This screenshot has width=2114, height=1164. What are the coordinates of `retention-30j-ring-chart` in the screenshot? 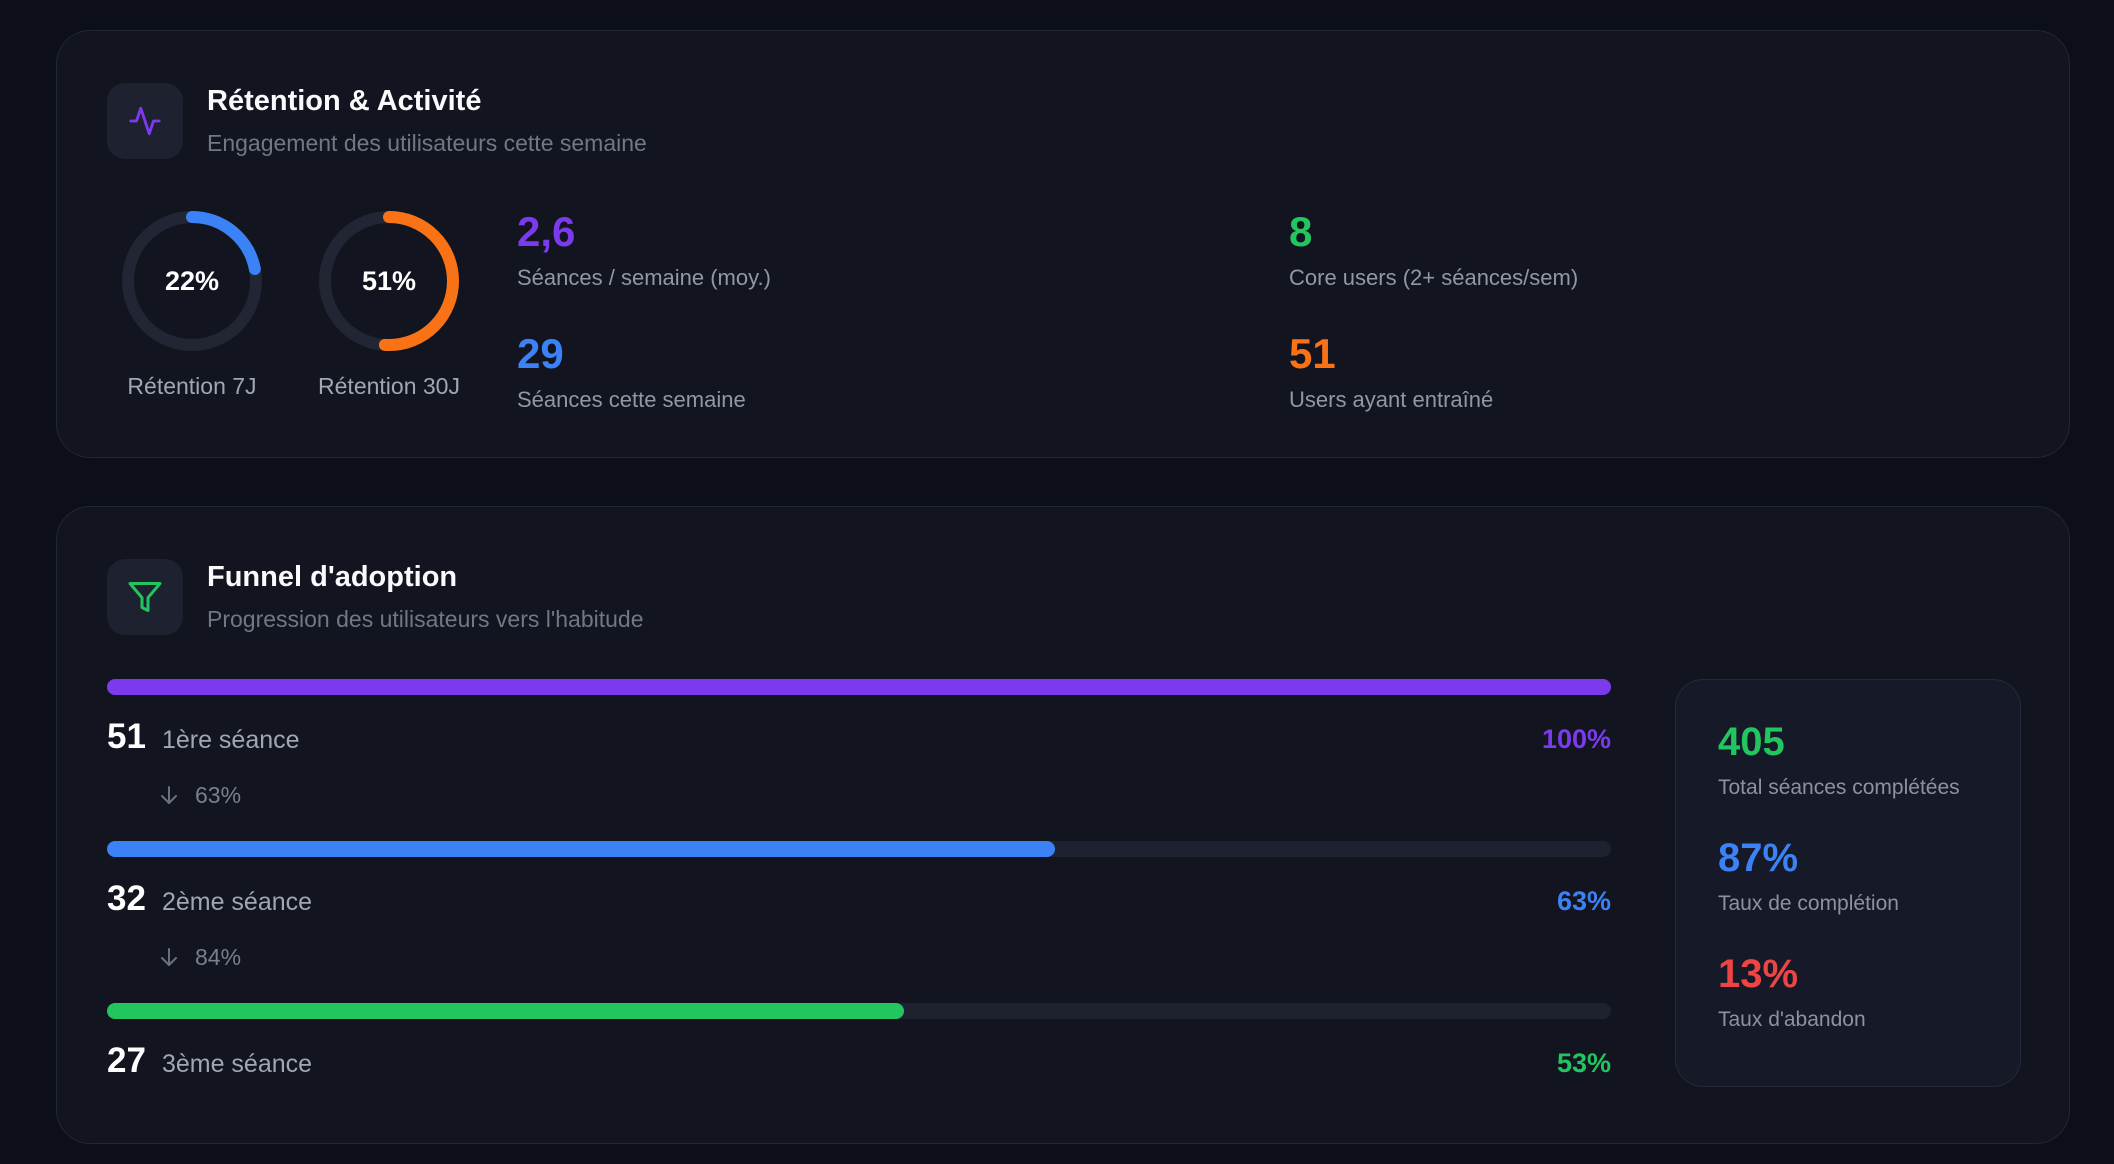 It's located at (389, 281).